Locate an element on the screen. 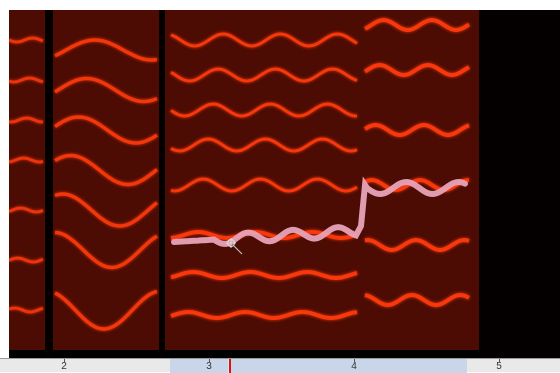 The image size is (560, 373). tick-label-2: 2 is located at coordinates (64, 366).